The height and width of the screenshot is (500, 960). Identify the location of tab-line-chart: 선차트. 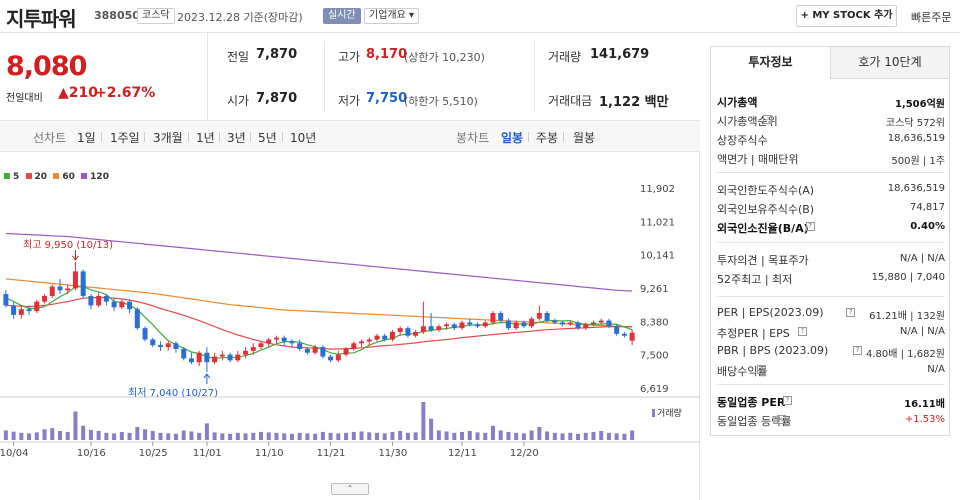
(50, 138).